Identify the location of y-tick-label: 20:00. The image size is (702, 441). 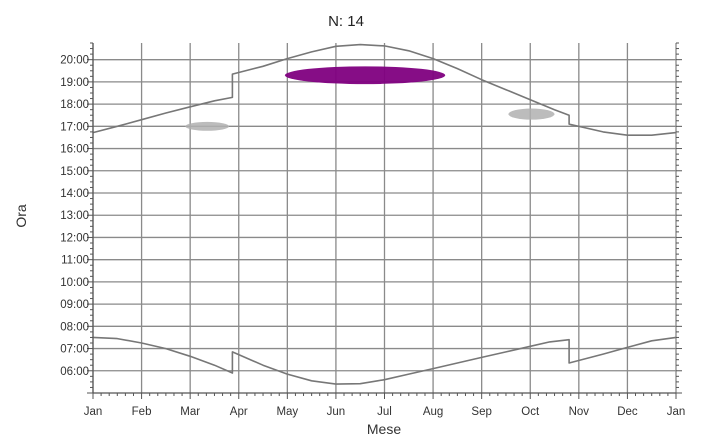
(74, 61).